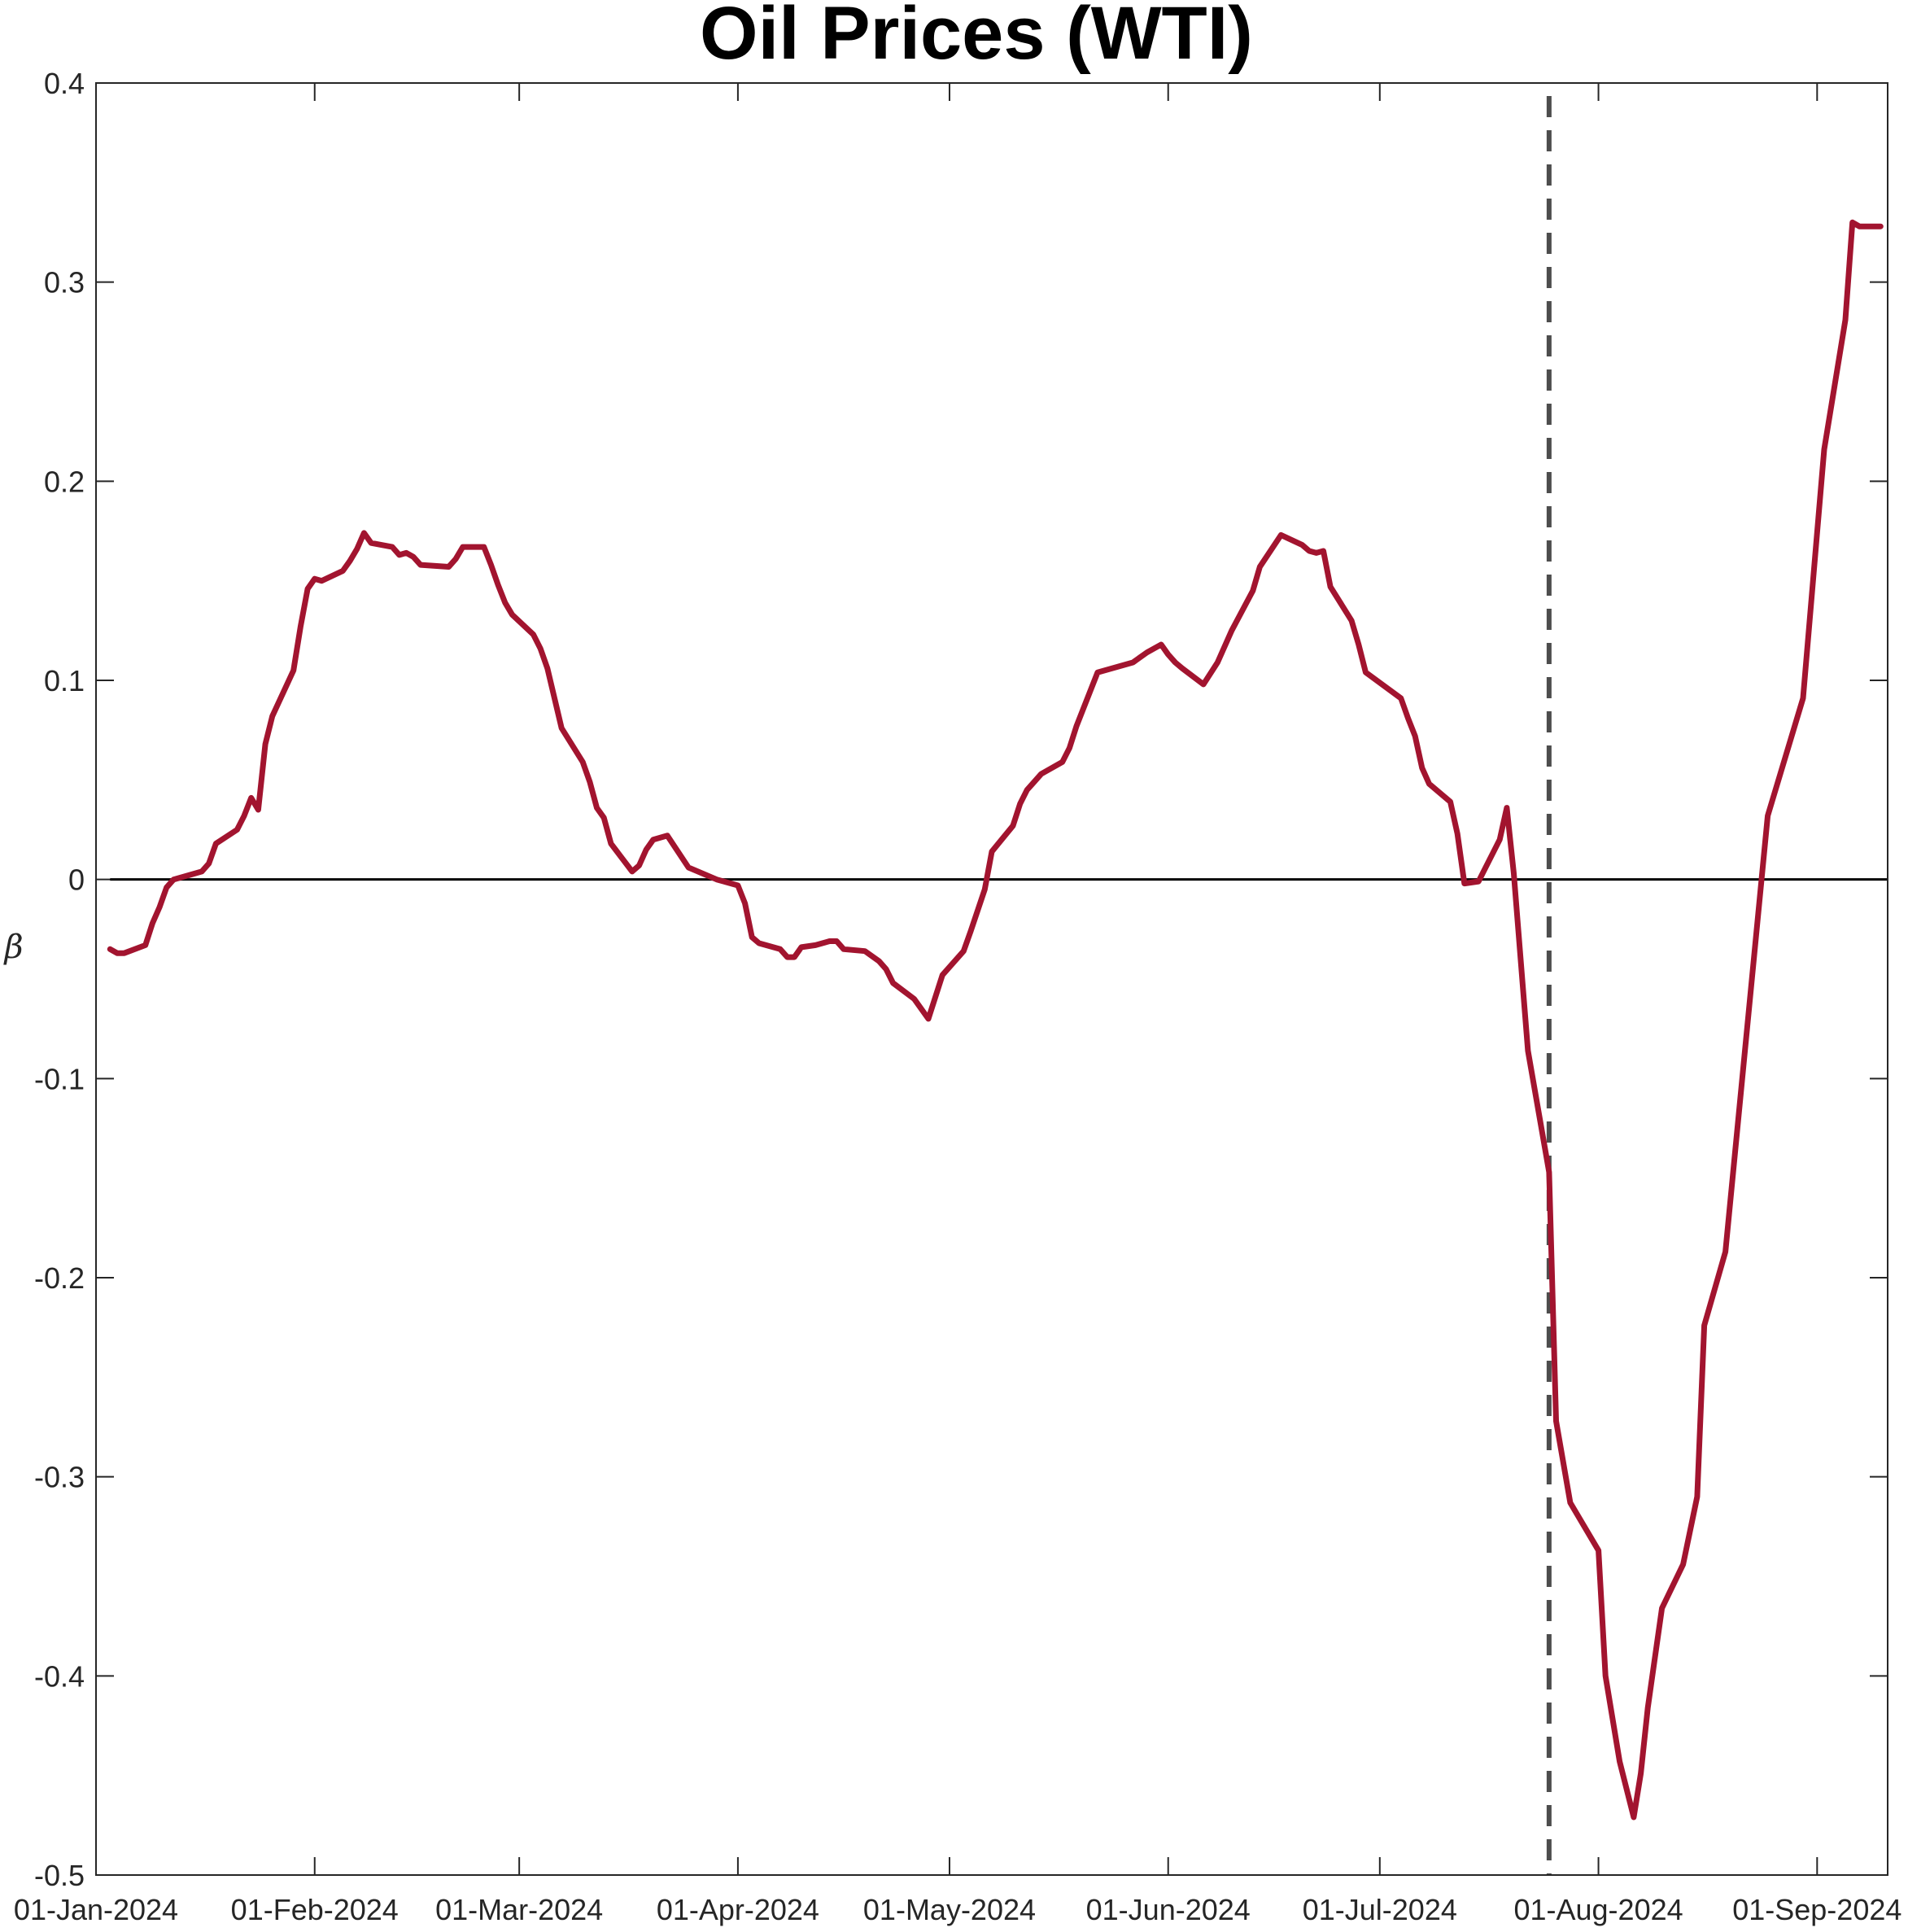 The height and width of the screenshot is (1932, 1908). What do you see at coordinates (60, 1278) in the screenshot?
I see `y-tick-label: -0.2` at bounding box center [60, 1278].